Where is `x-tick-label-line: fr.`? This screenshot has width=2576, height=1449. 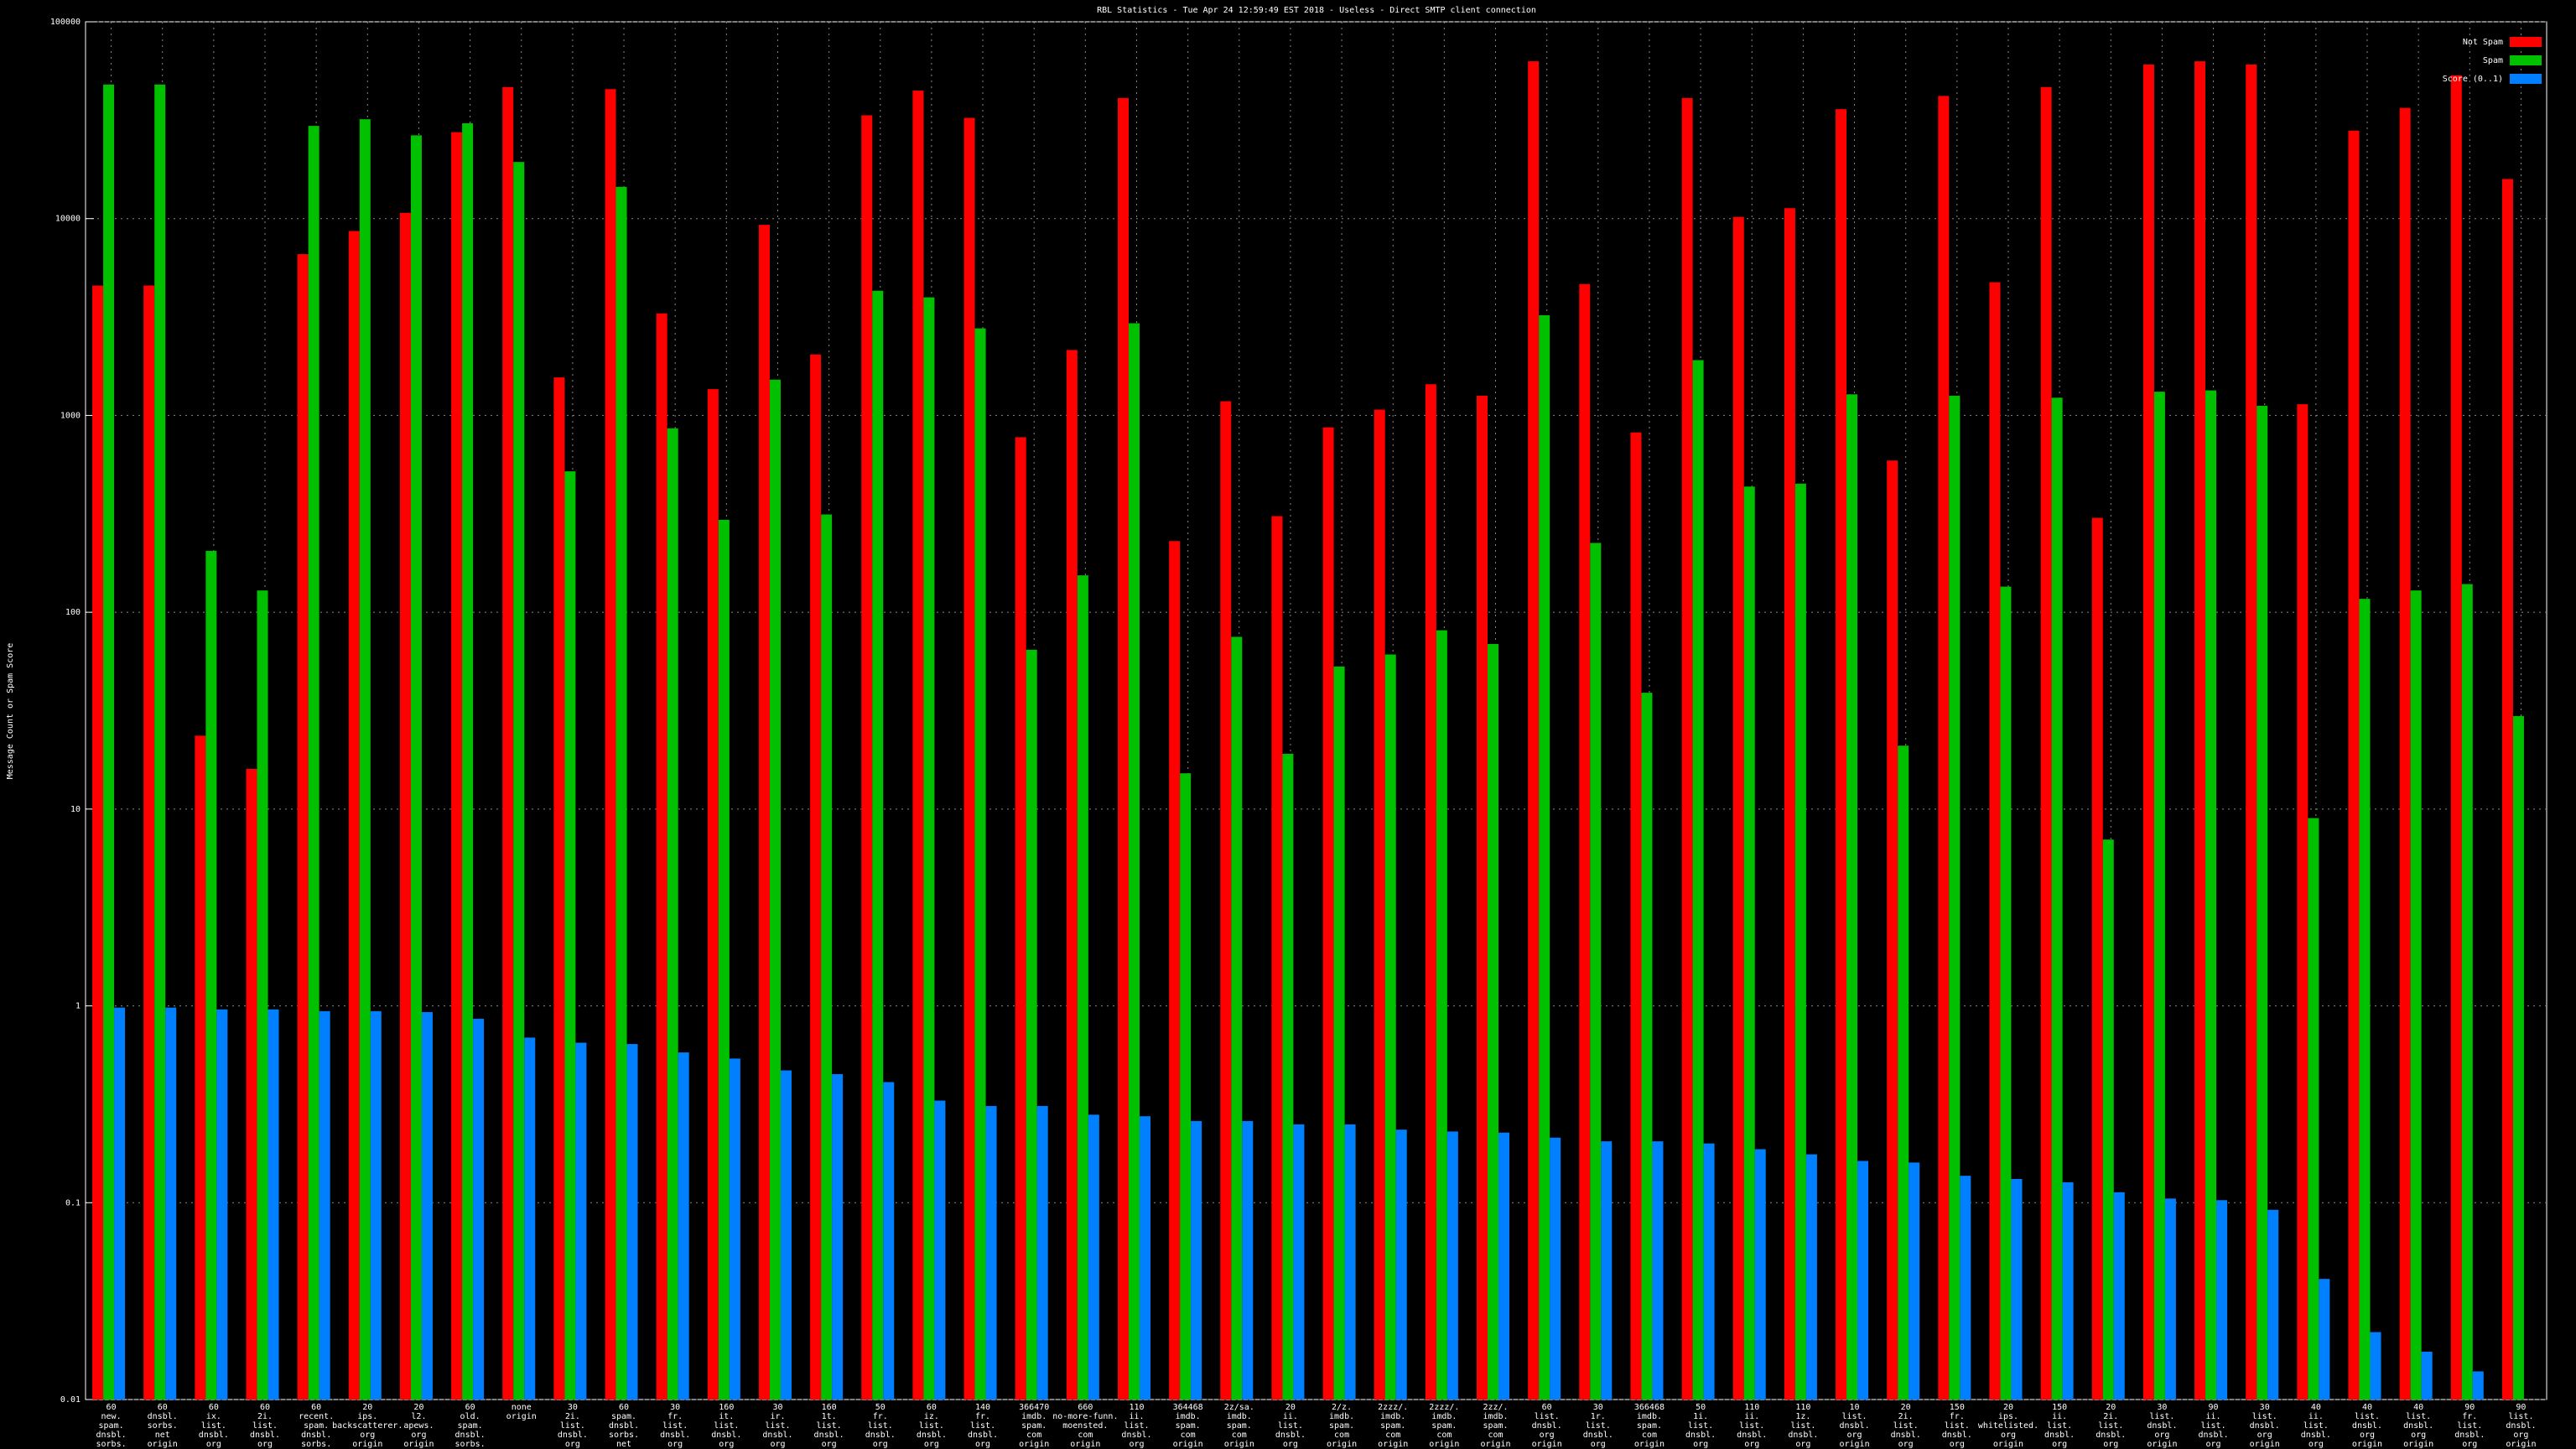
x-tick-label-line: fr. is located at coordinates (880, 1416).